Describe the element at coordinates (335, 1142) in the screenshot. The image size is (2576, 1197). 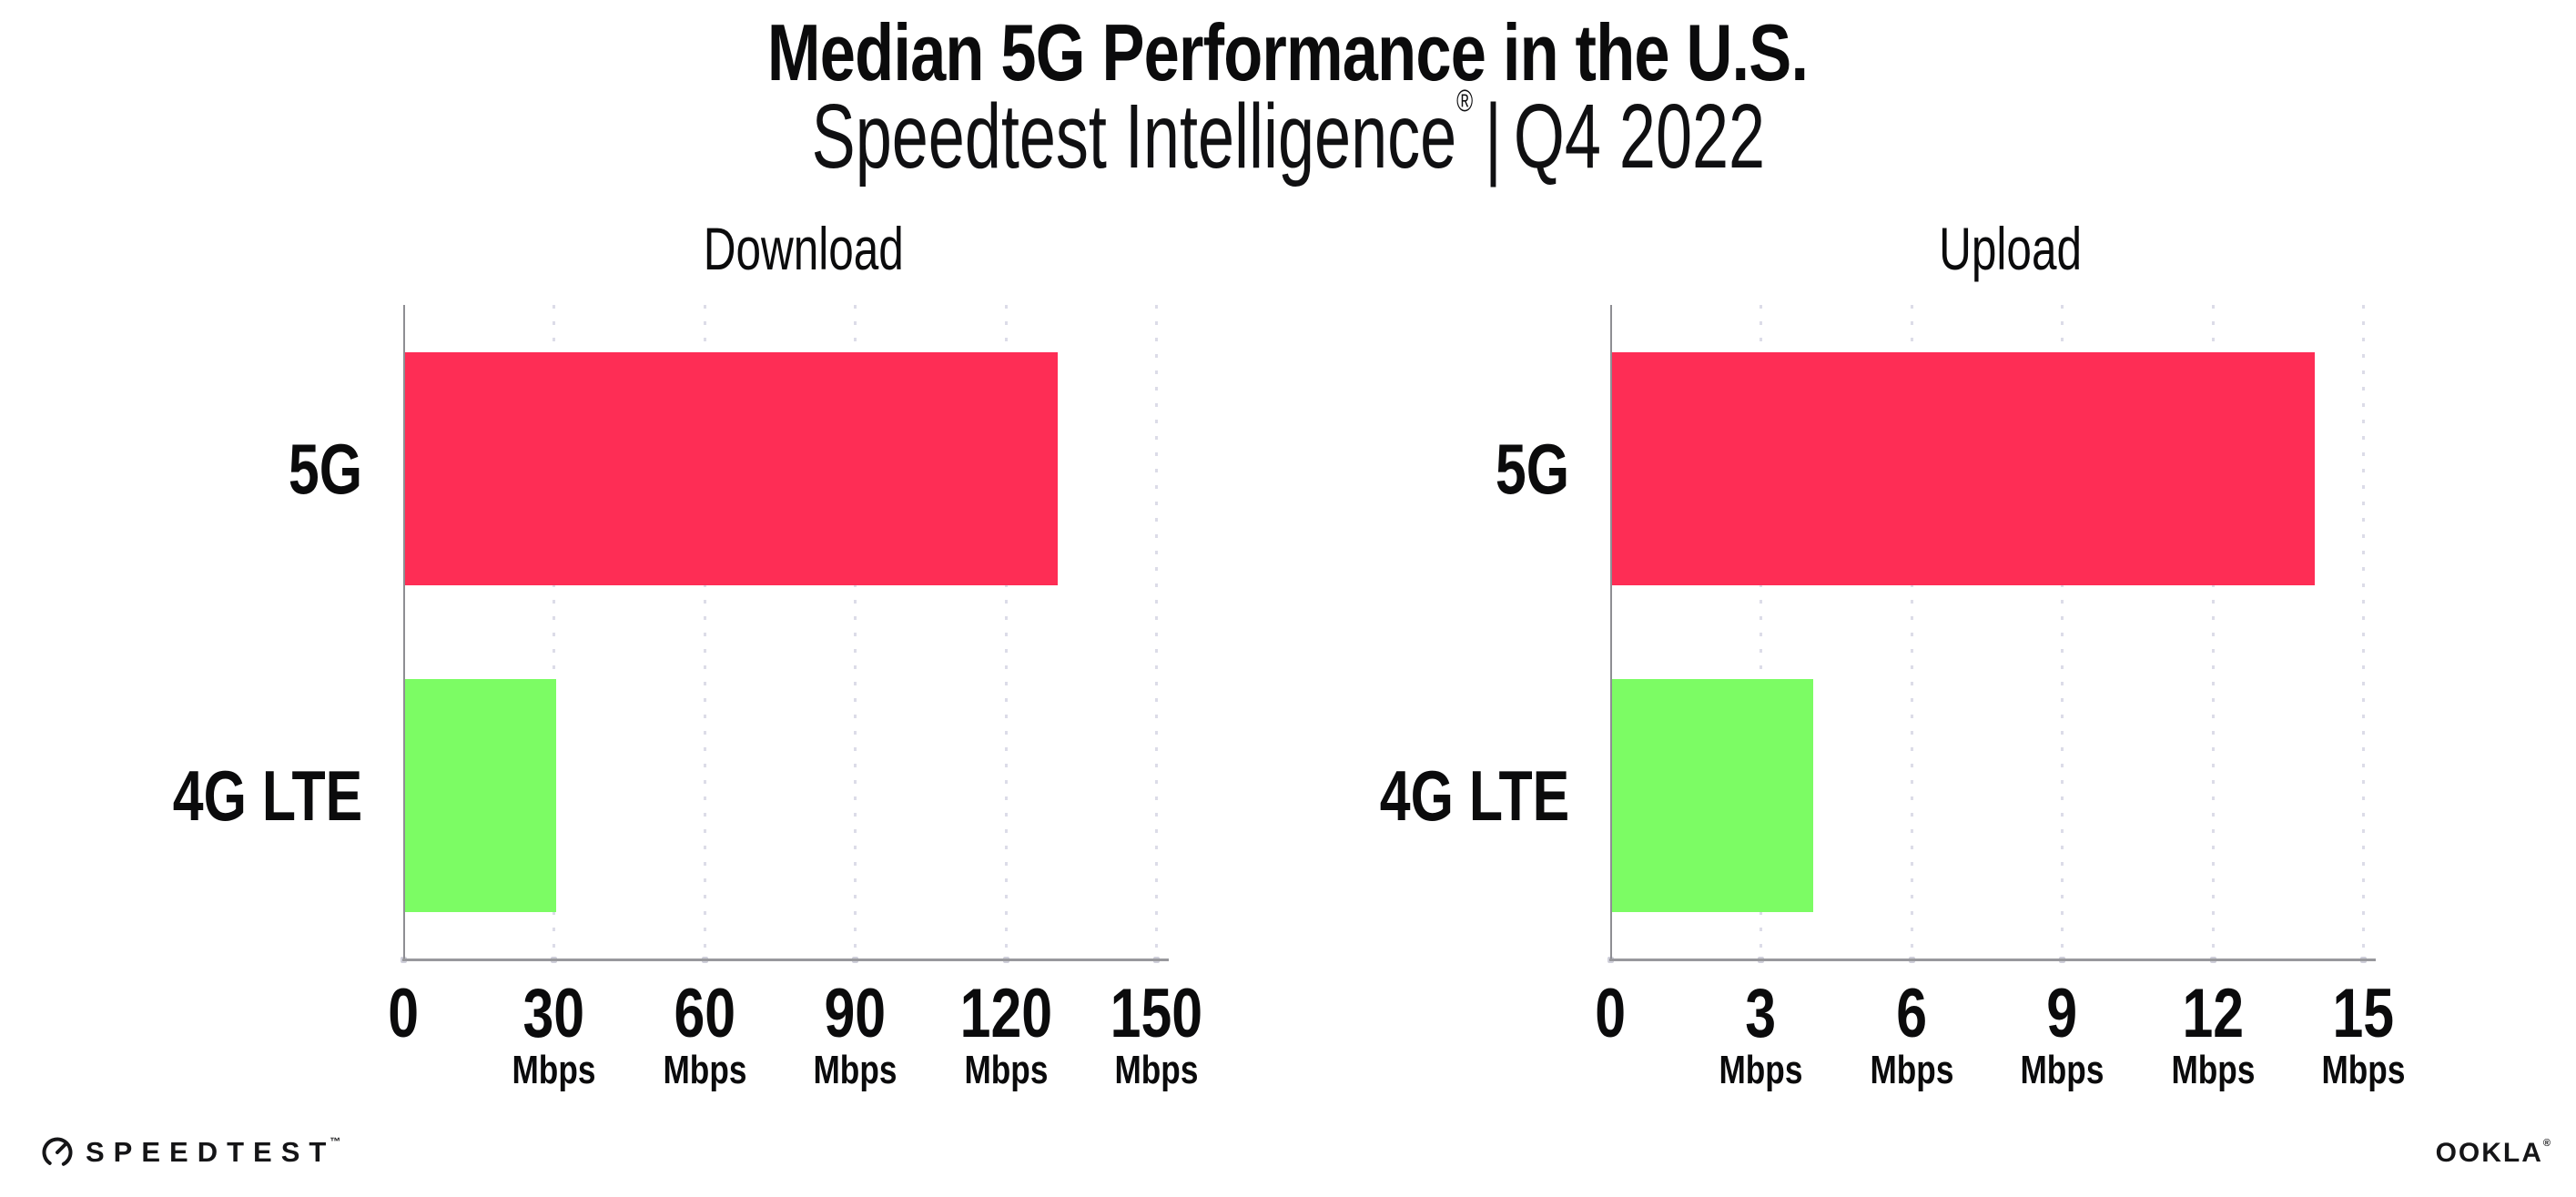
I see `trademark-mark: ™` at that location.